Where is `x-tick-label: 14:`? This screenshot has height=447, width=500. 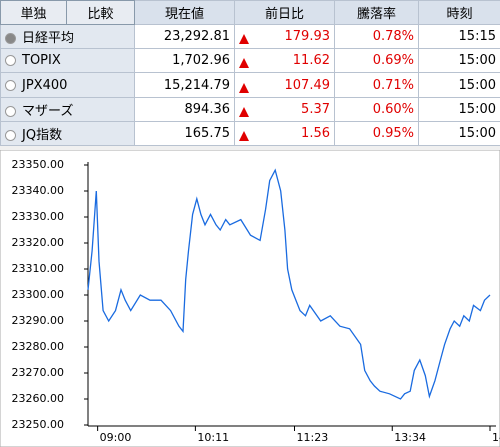 x-tick-label: 14: is located at coordinates (496, 437).